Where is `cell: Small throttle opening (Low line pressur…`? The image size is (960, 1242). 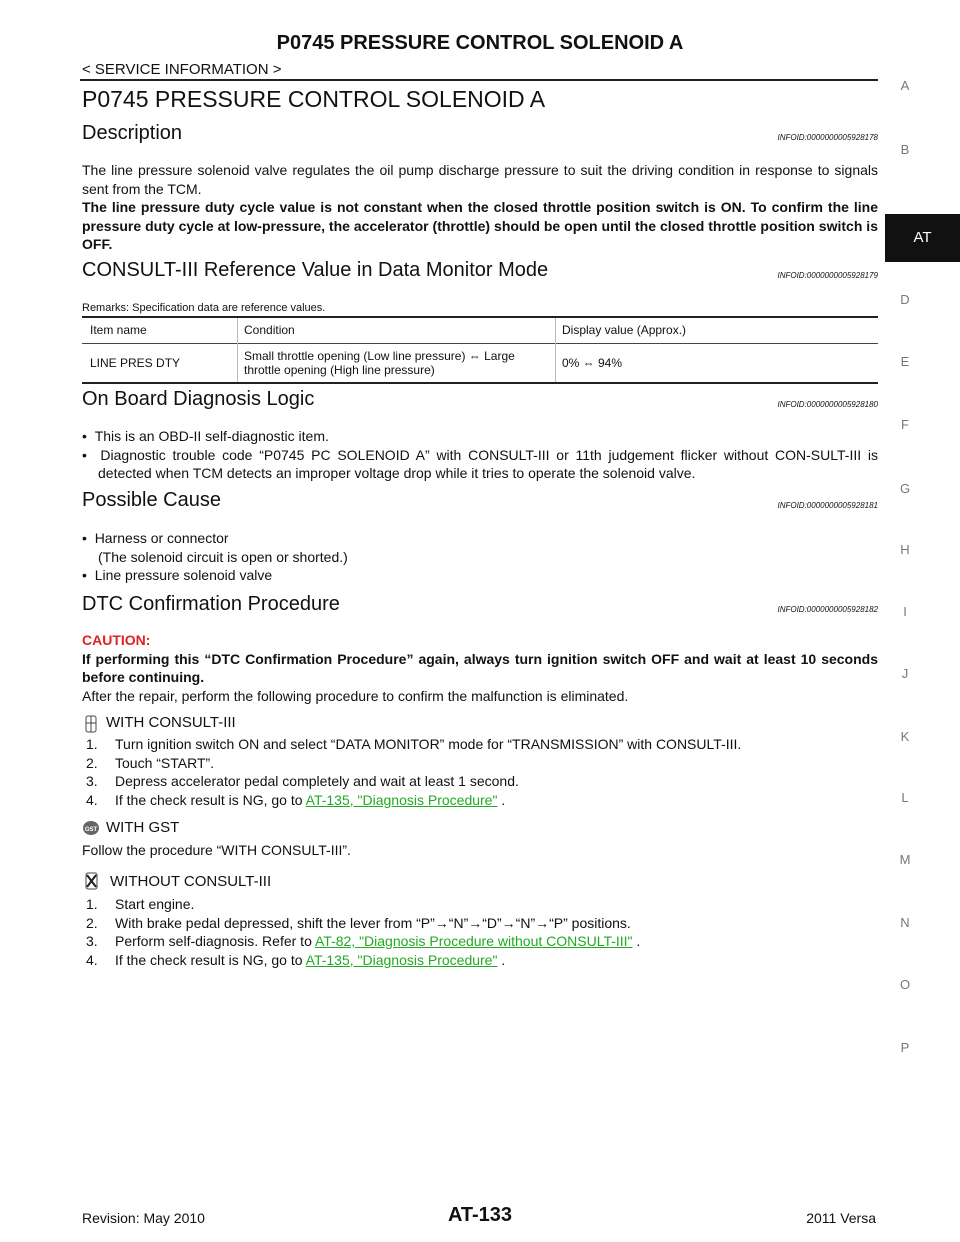
cell: Small throttle opening (Low line pressur… is located at coordinates (396, 363).